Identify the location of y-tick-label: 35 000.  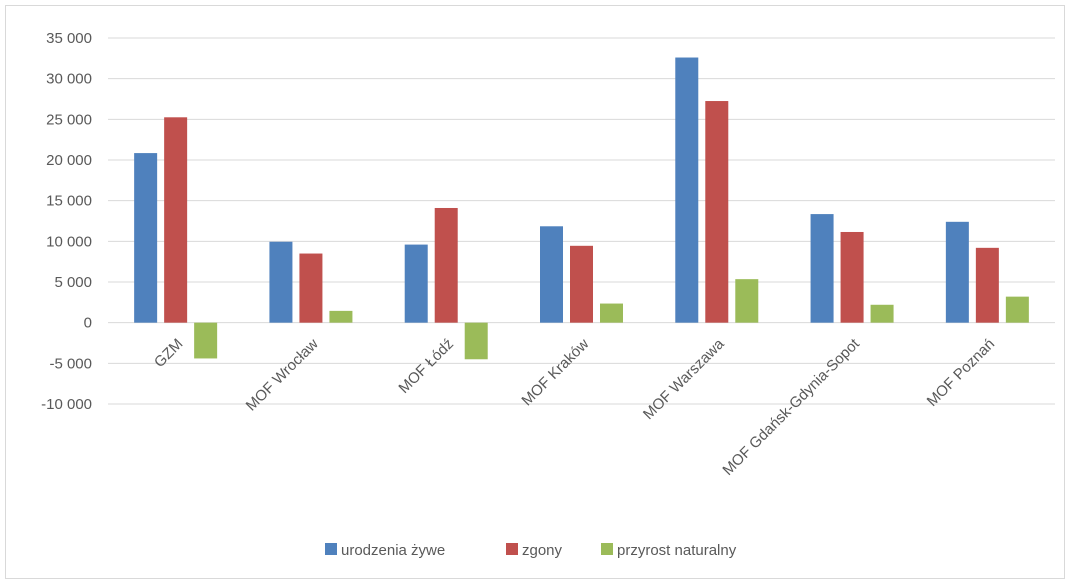
(69, 38).